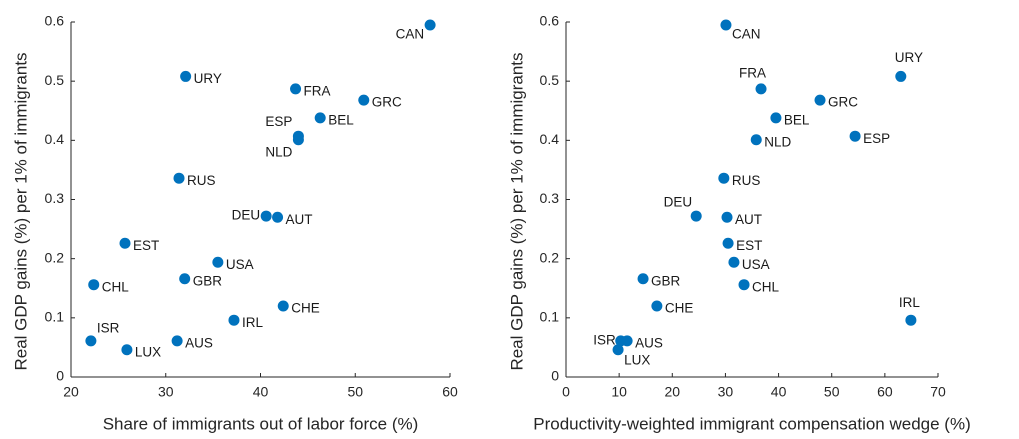 The image size is (1019, 439). Describe the element at coordinates (938, 392) in the screenshot. I see `x-tick-label: 70` at that location.